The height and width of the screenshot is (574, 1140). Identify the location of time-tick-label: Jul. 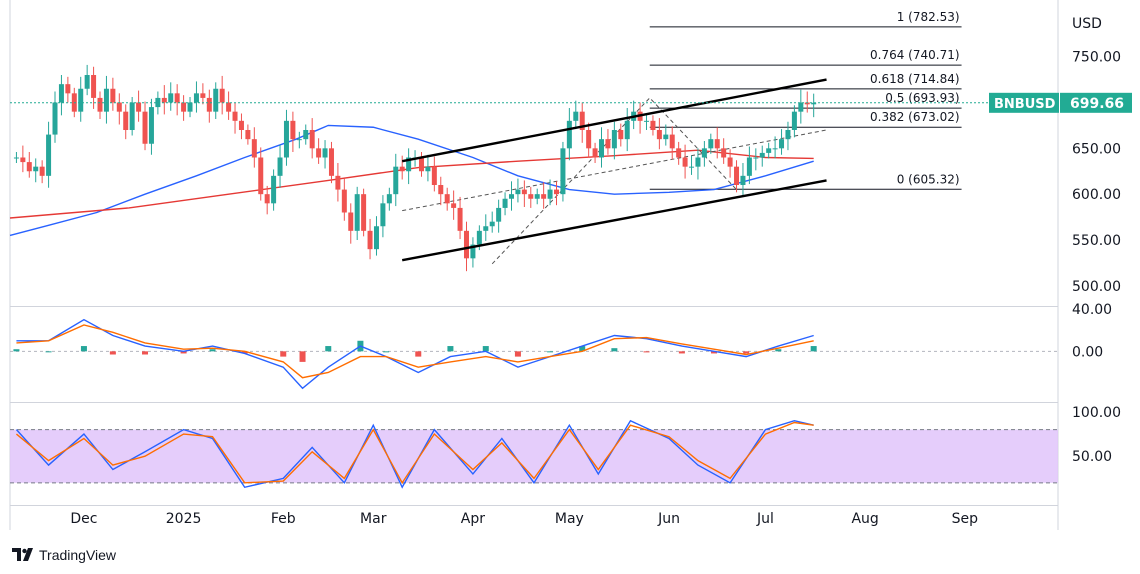
(765, 519).